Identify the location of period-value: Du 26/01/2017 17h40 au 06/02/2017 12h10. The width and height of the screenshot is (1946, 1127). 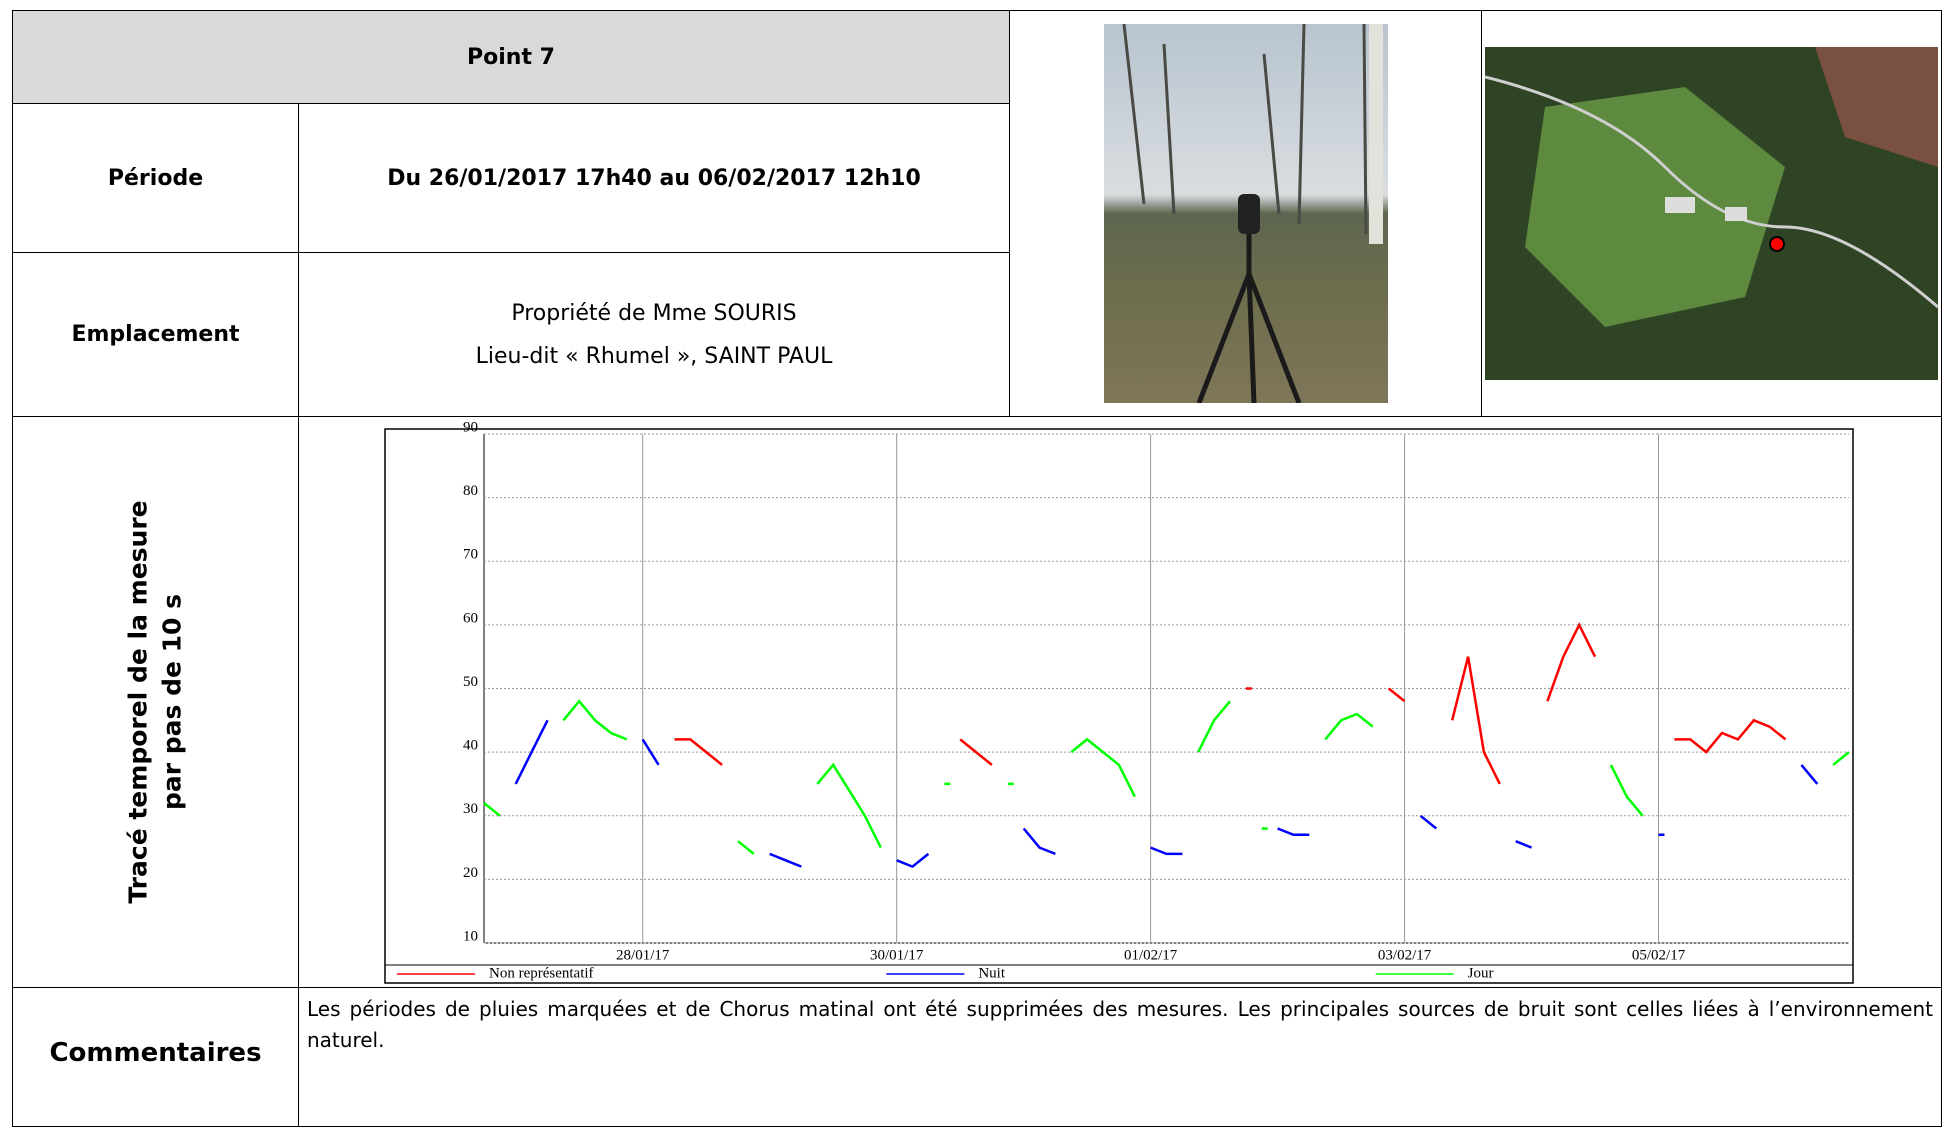
(654, 178).